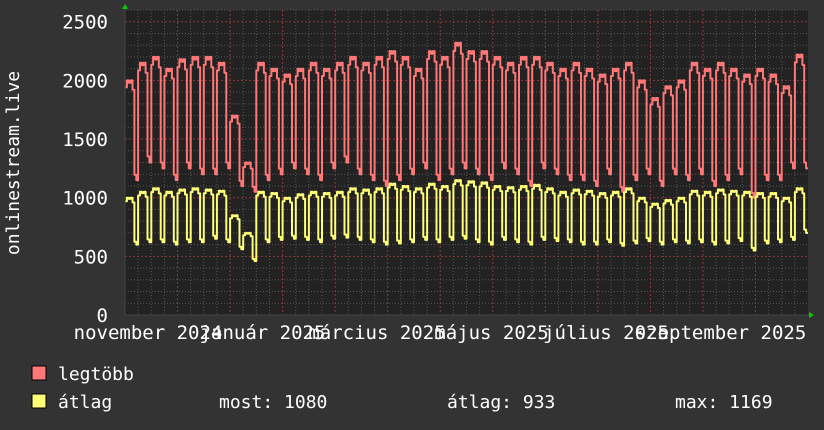 Image resolution: width=824 pixels, height=430 pixels. Describe the element at coordinates (606, 333) in the screenshot. I see `x-tick-label: július 2025` at that location.